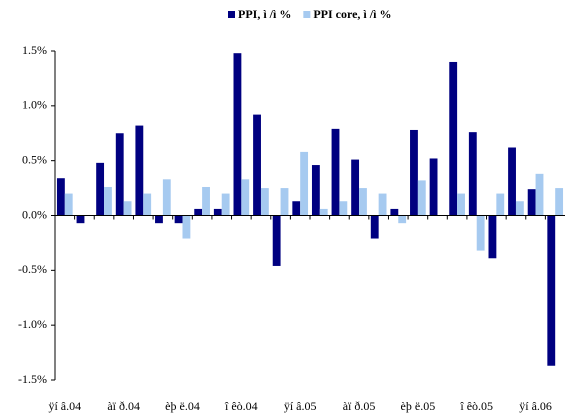 The image size is (568, 416). Describe the element at coordinates (32, 379) in the screenshot. I see `y-tick-label: -1.5%` at that location.